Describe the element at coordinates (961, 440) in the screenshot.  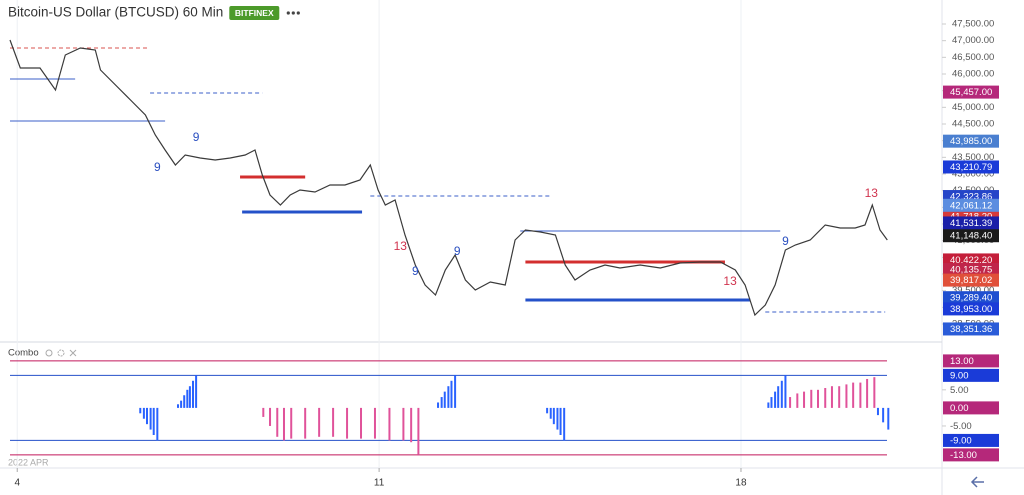
I see `y-tick-label: -9.00` at that location.